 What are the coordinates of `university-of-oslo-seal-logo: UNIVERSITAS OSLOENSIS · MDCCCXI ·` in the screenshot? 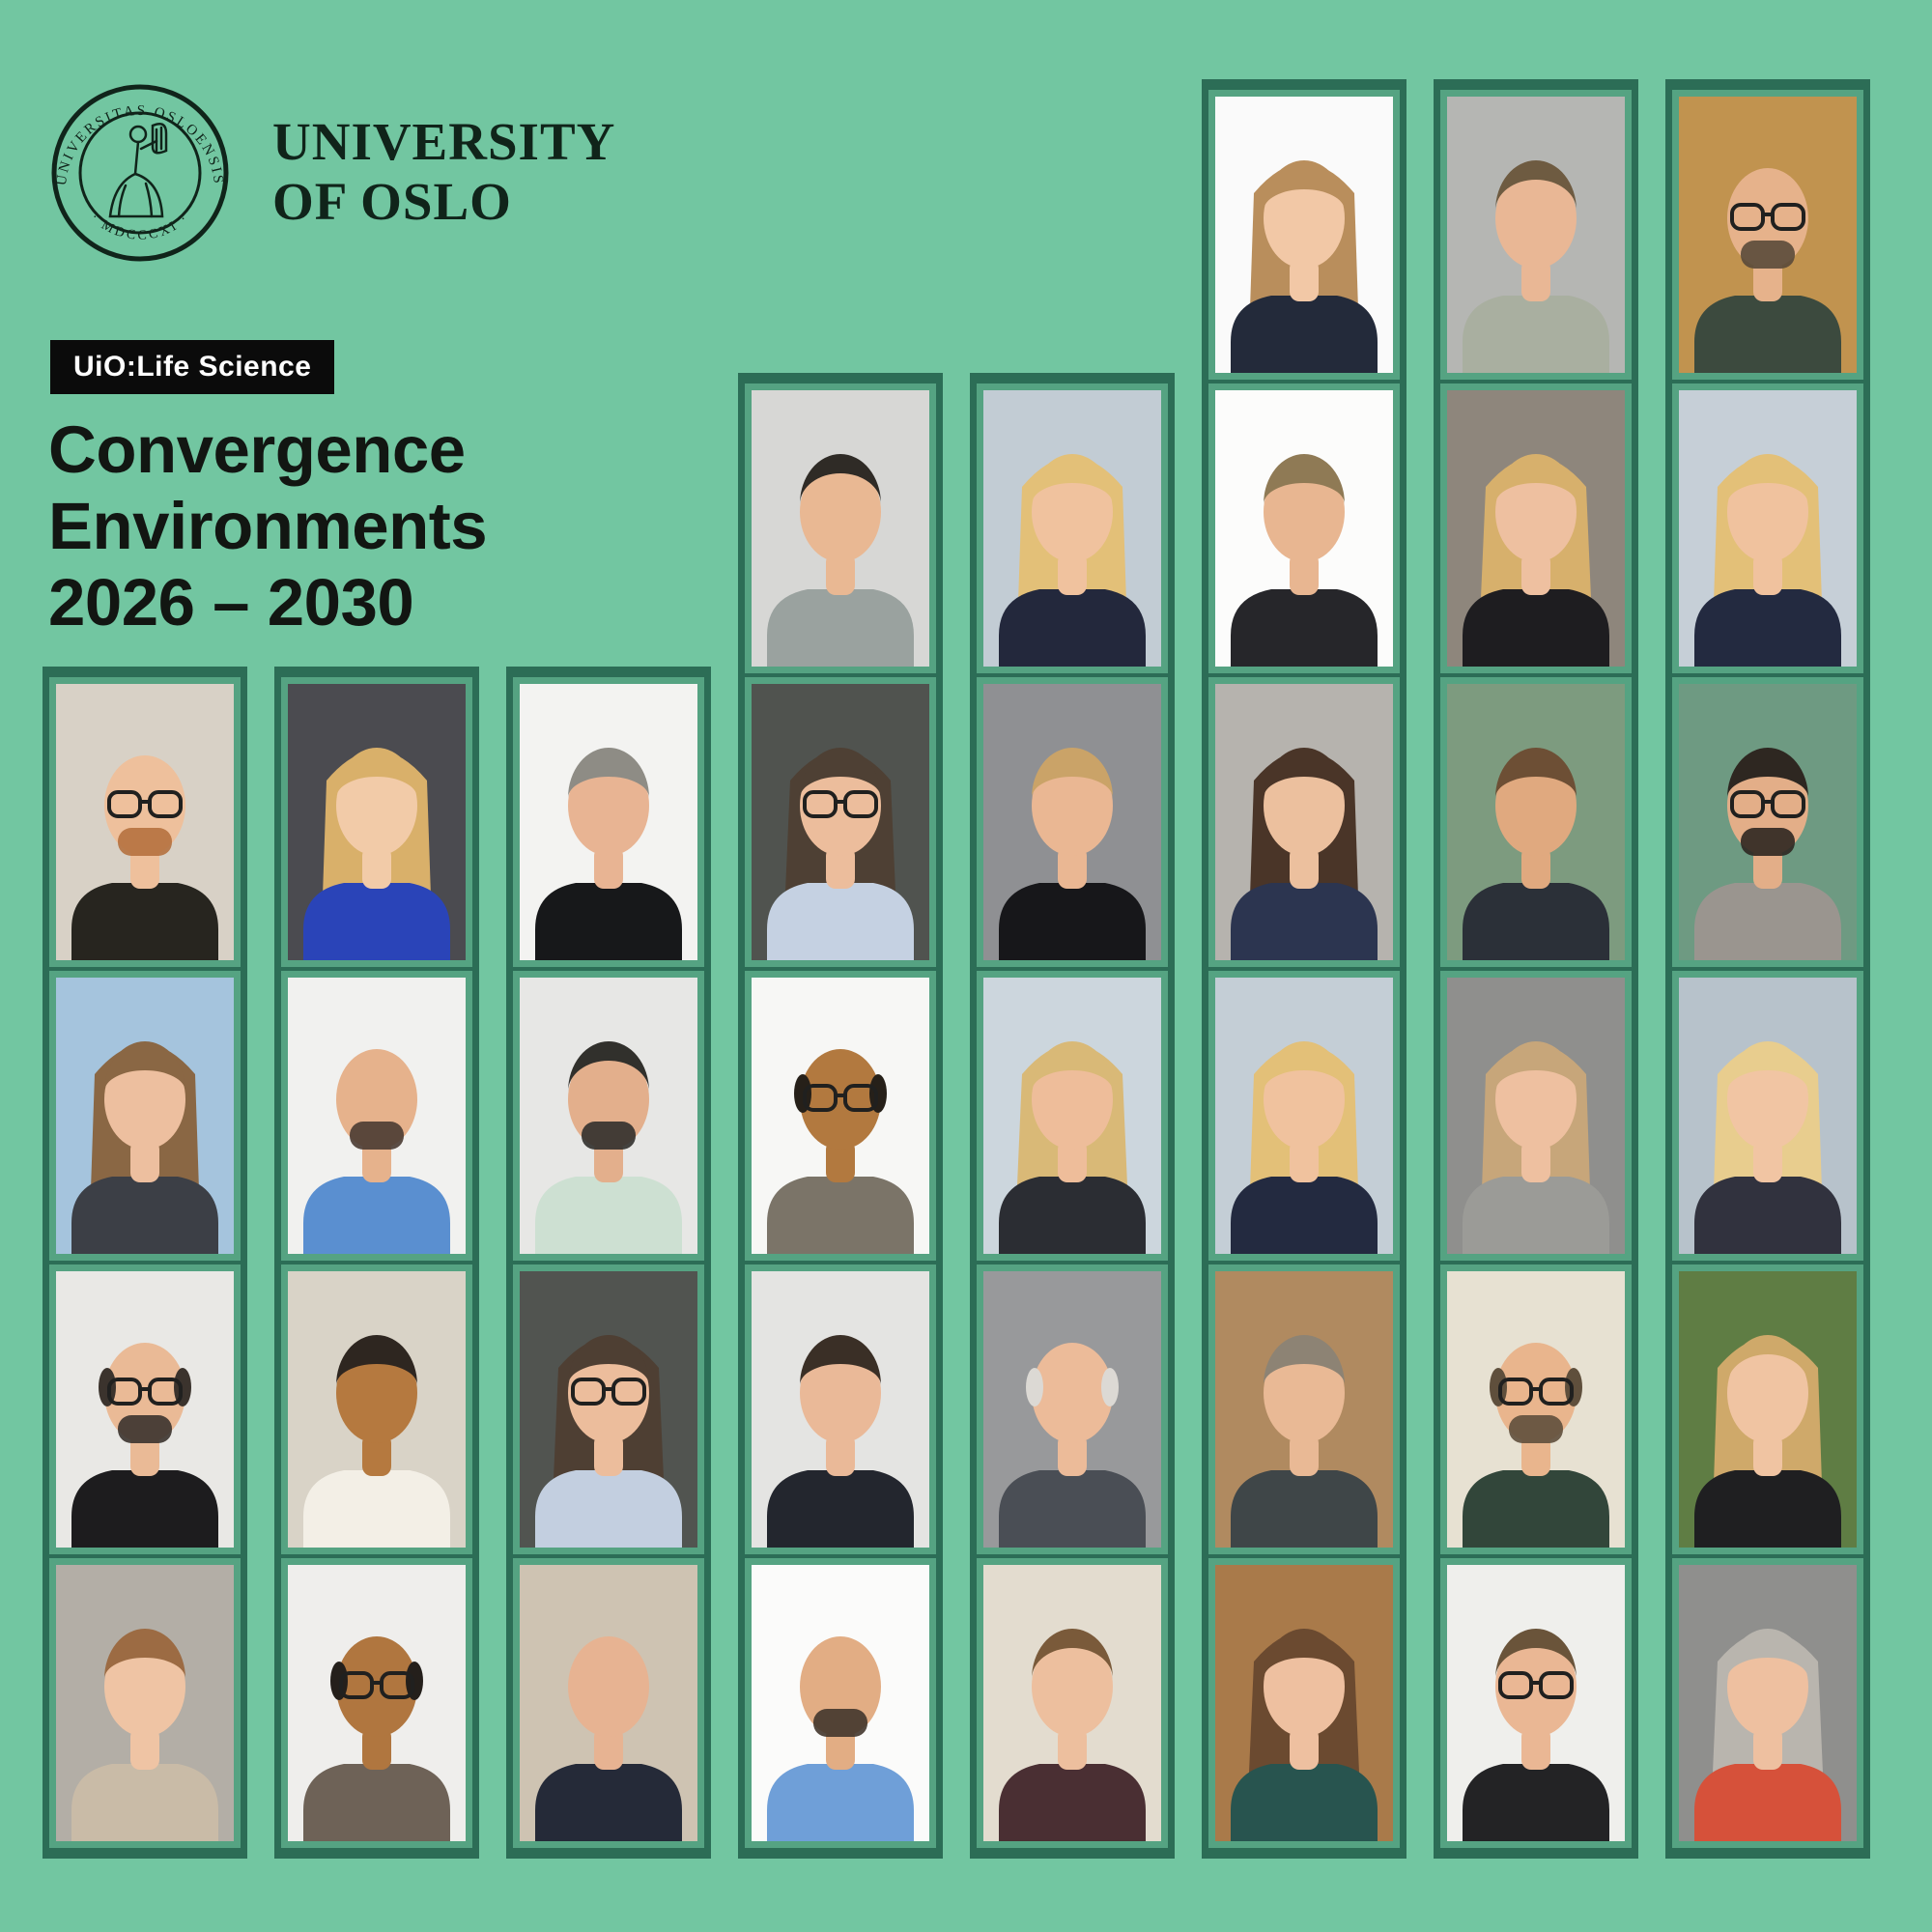 It's located at (140, 173).